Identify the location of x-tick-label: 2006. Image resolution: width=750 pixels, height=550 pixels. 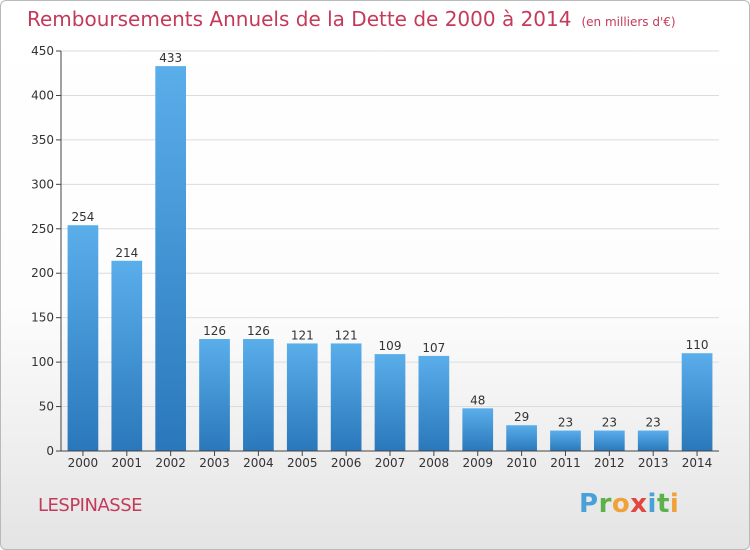
(346, 463).